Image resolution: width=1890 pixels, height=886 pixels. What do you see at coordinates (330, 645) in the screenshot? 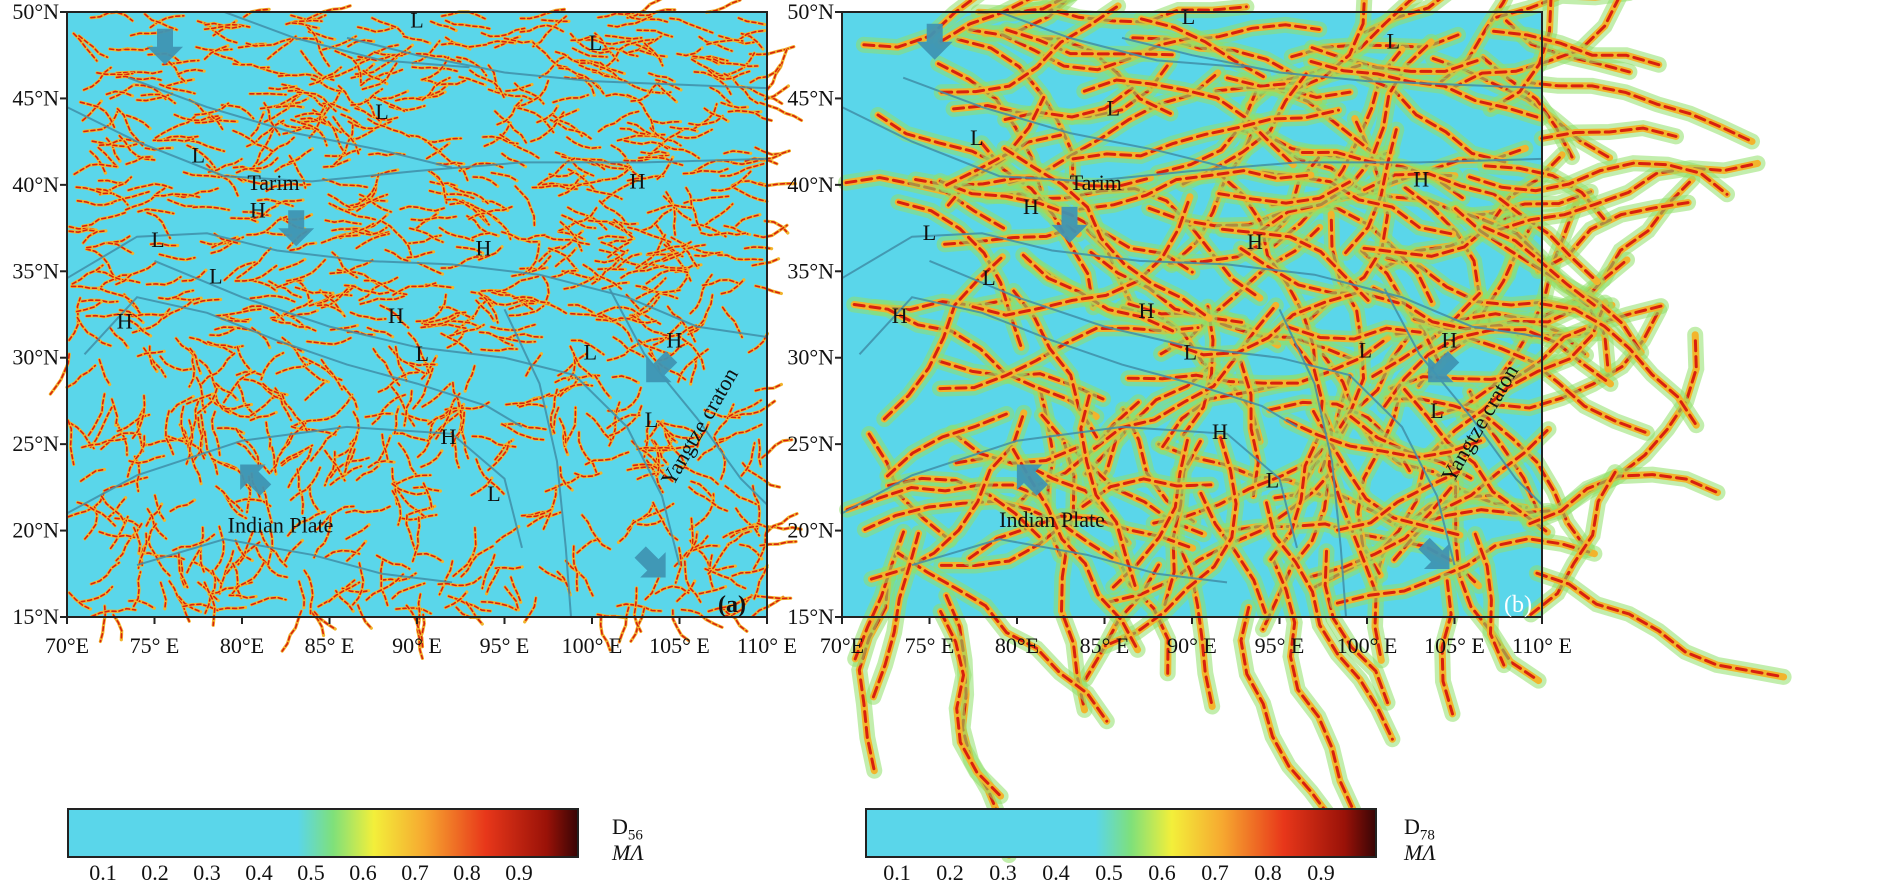
I see `lon-tick-label: 85° E` at bounding box center [330, 645].